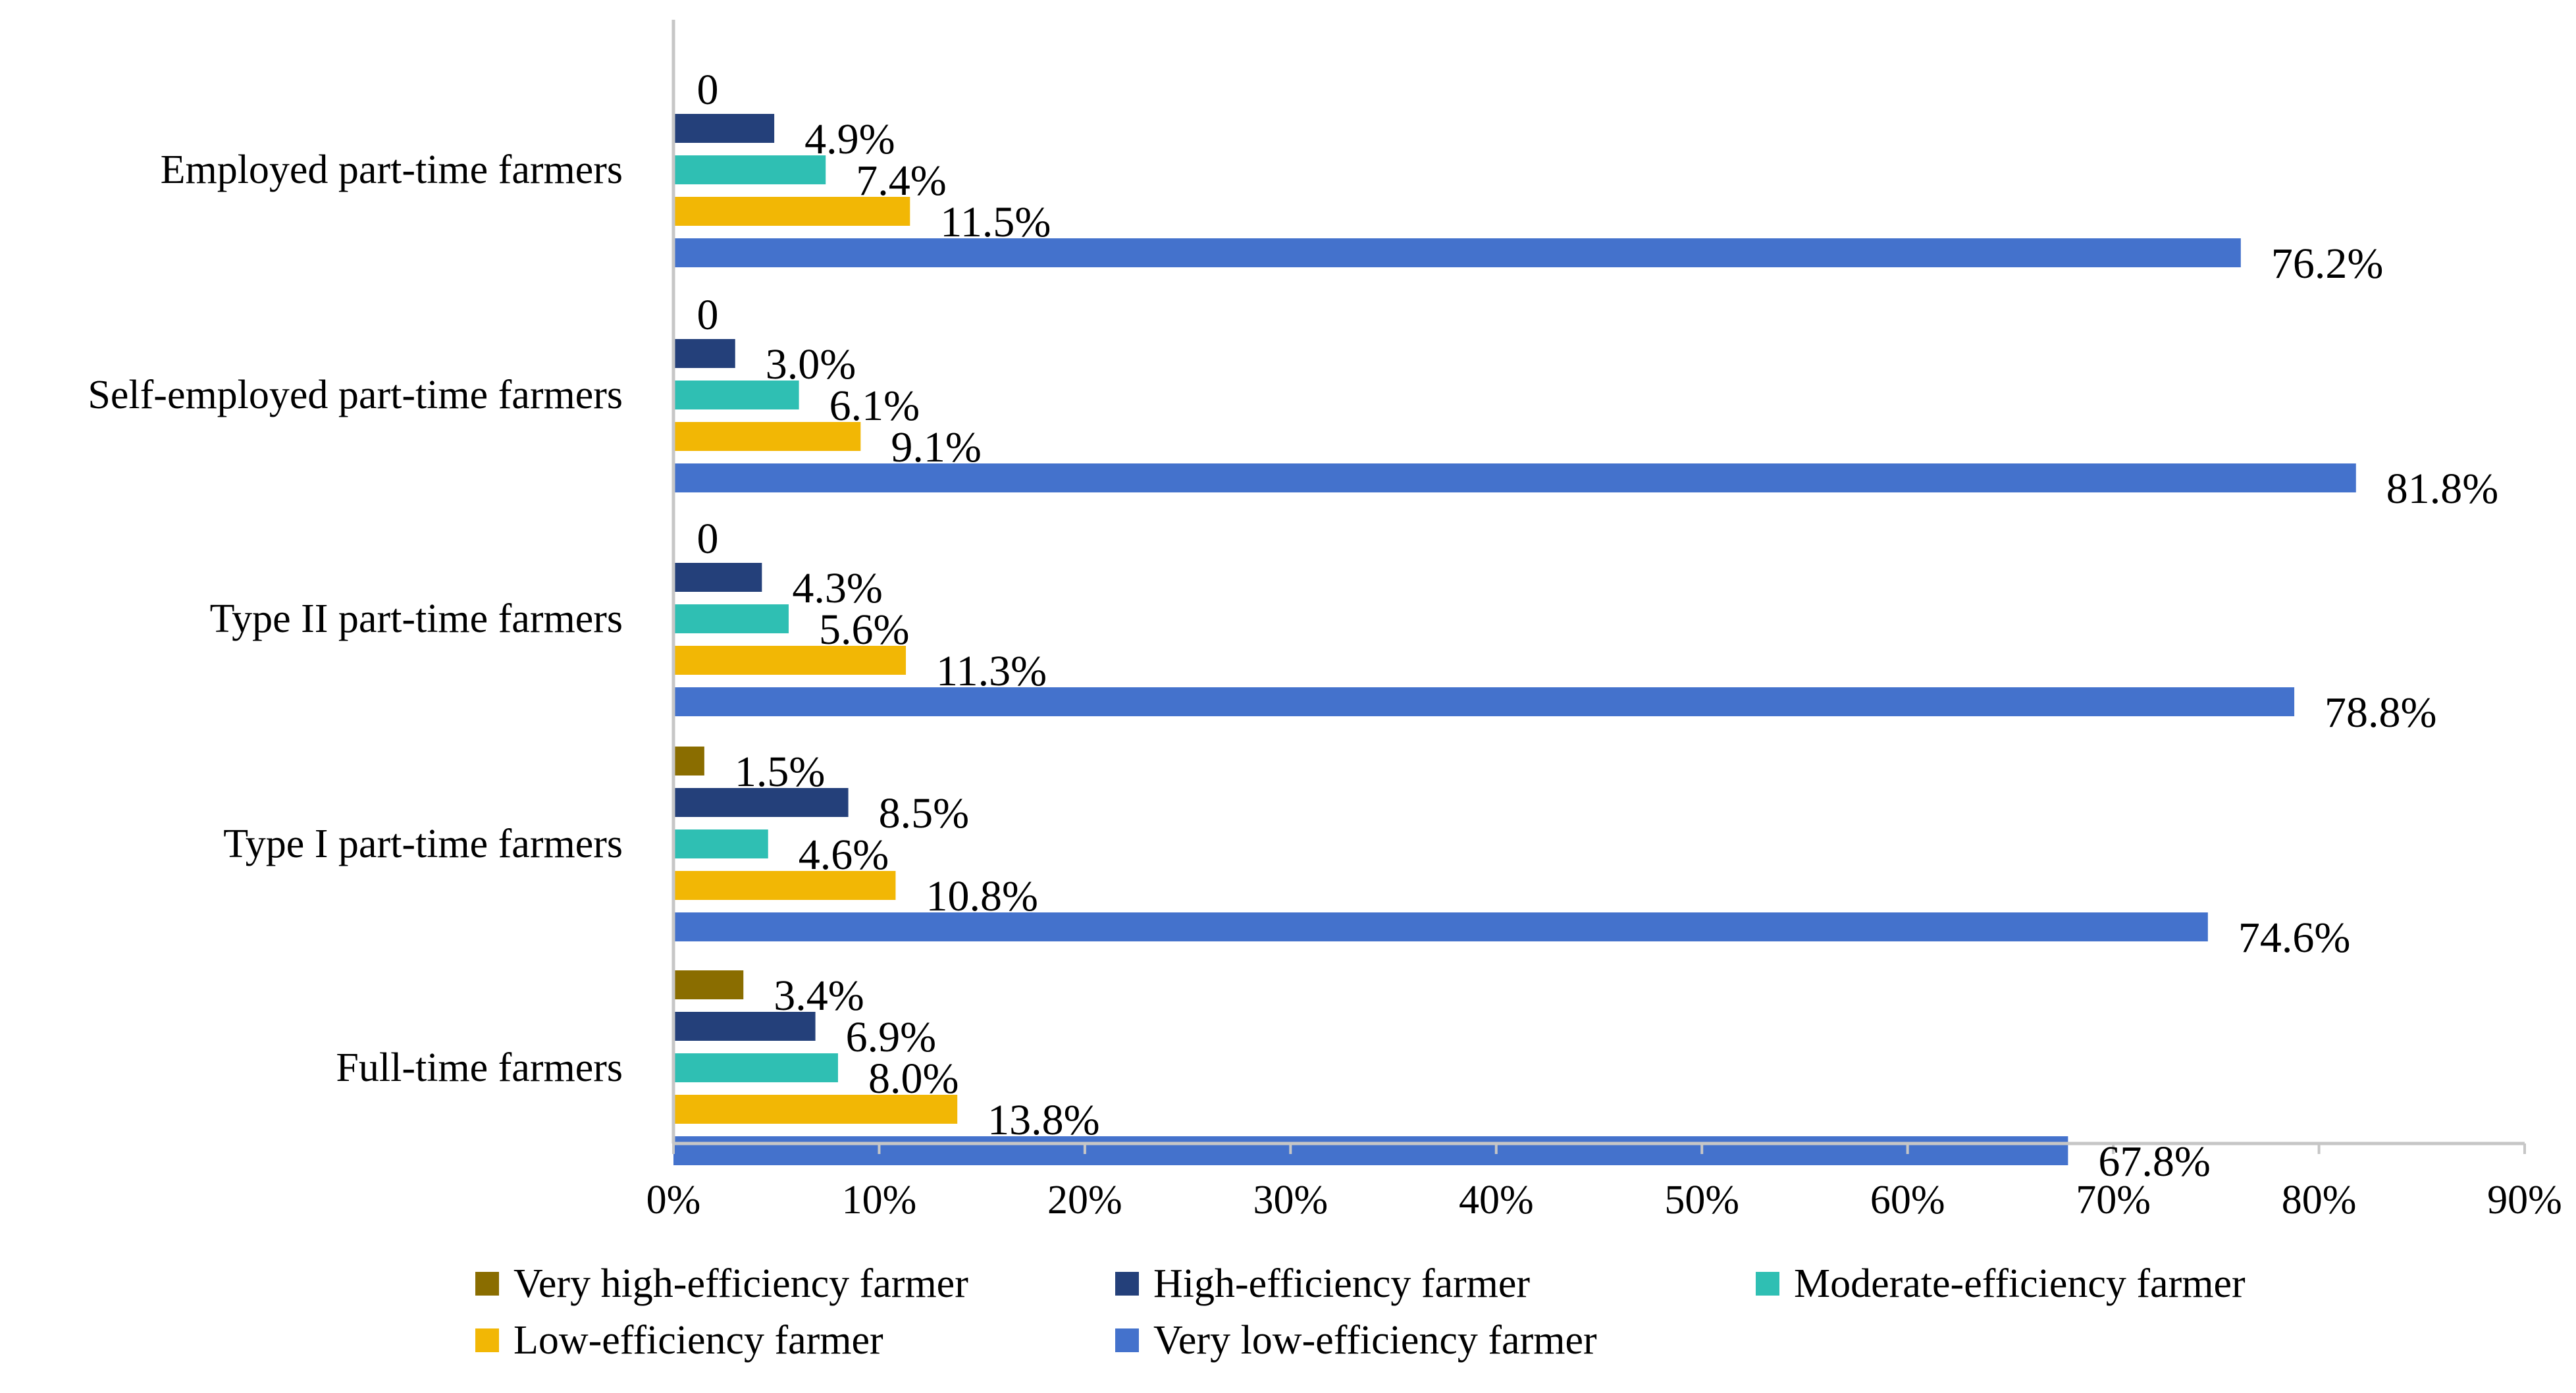 This screenshot has height=1393, width=2576. Describe the element at coordinates (2327, 264) in the screenshot. I see `data-label-employed-part-time-farmers-very-low-efficiency-farmer: 76.2%` at that location.